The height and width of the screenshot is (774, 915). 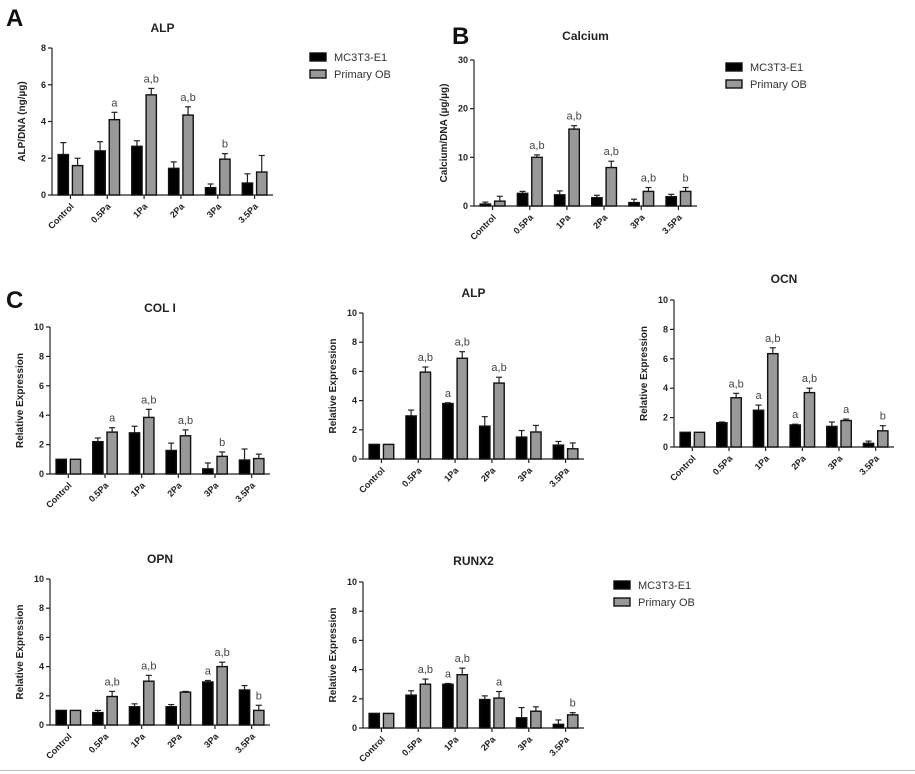 I want to click on y-axis-label: Calcium/DNA (µg/µg), so click(x=444, y=133).